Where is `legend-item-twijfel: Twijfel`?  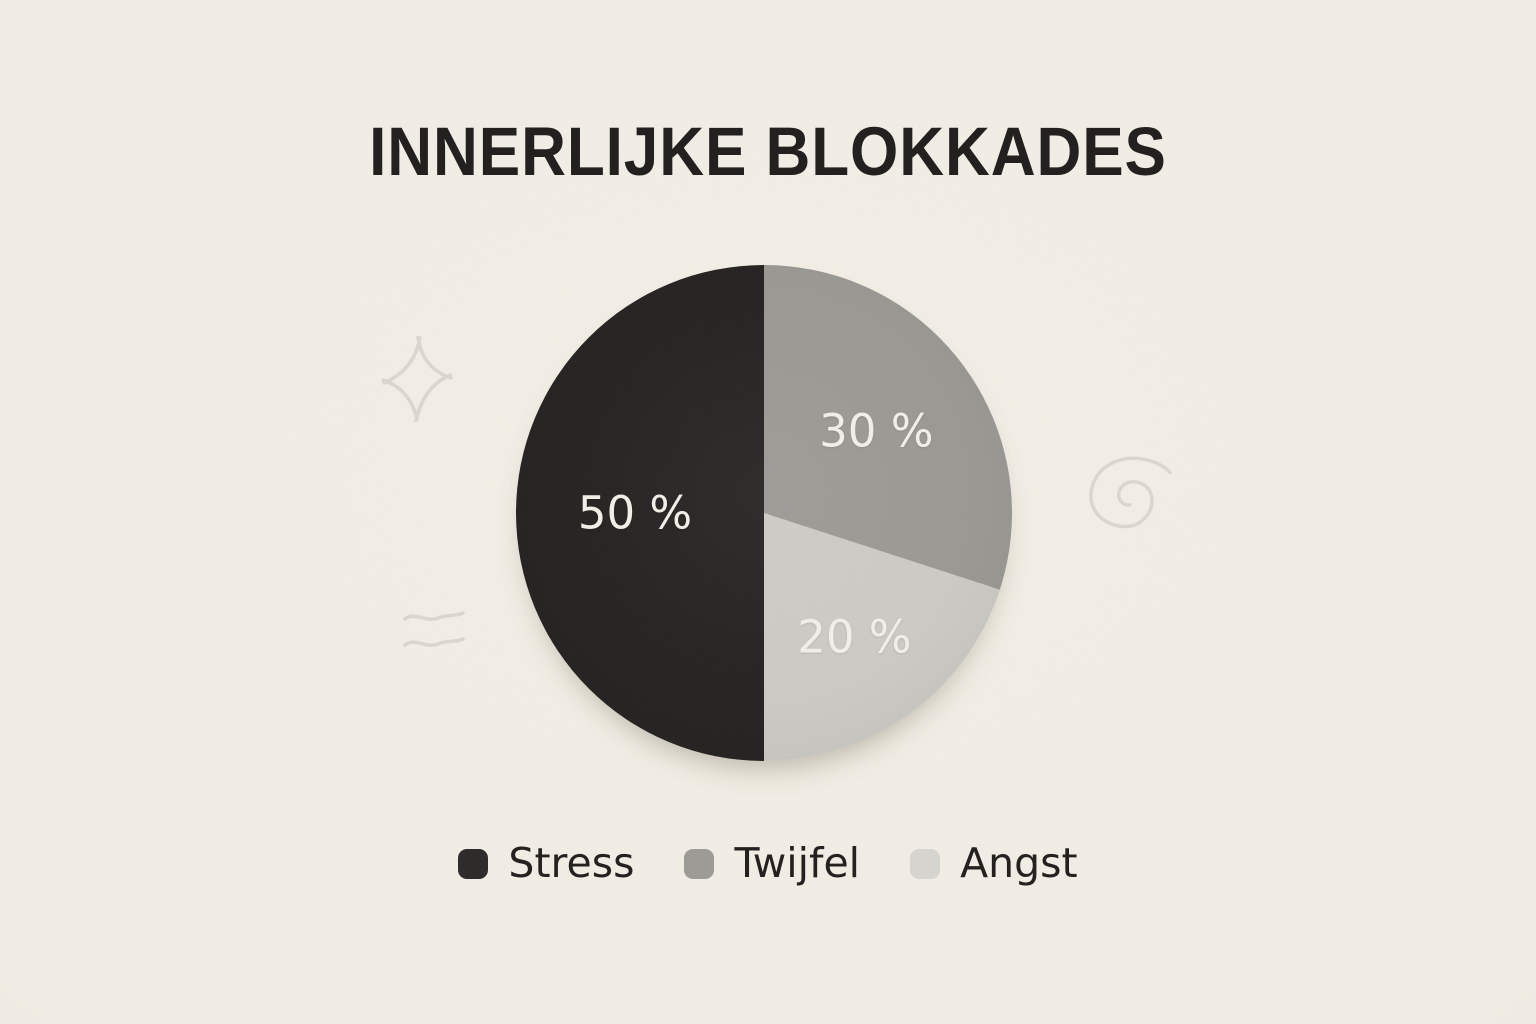
legend-item-twijfel: Twijfel is located at coordinates (772, 863).